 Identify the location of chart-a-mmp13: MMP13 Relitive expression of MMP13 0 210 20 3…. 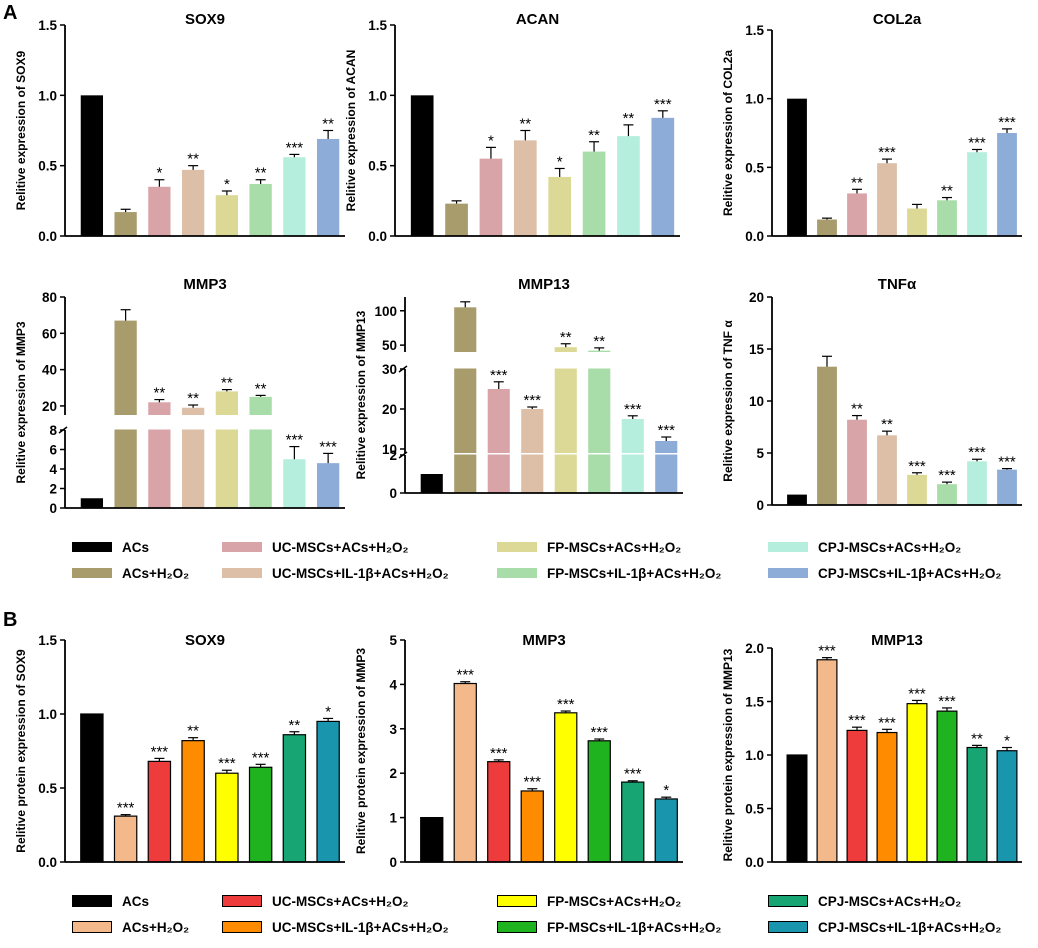
(518, 388).